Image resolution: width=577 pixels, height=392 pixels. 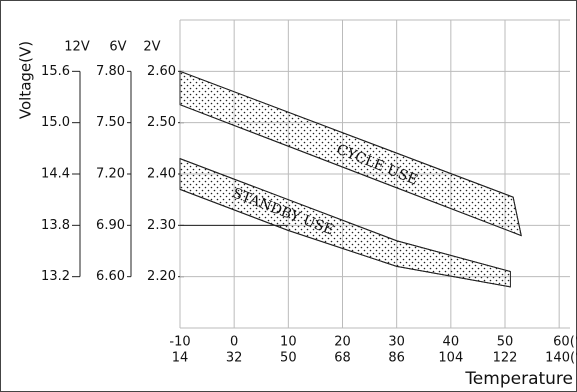 I want to click on y-tick-label: 2.30, so click(x=161, y=225).